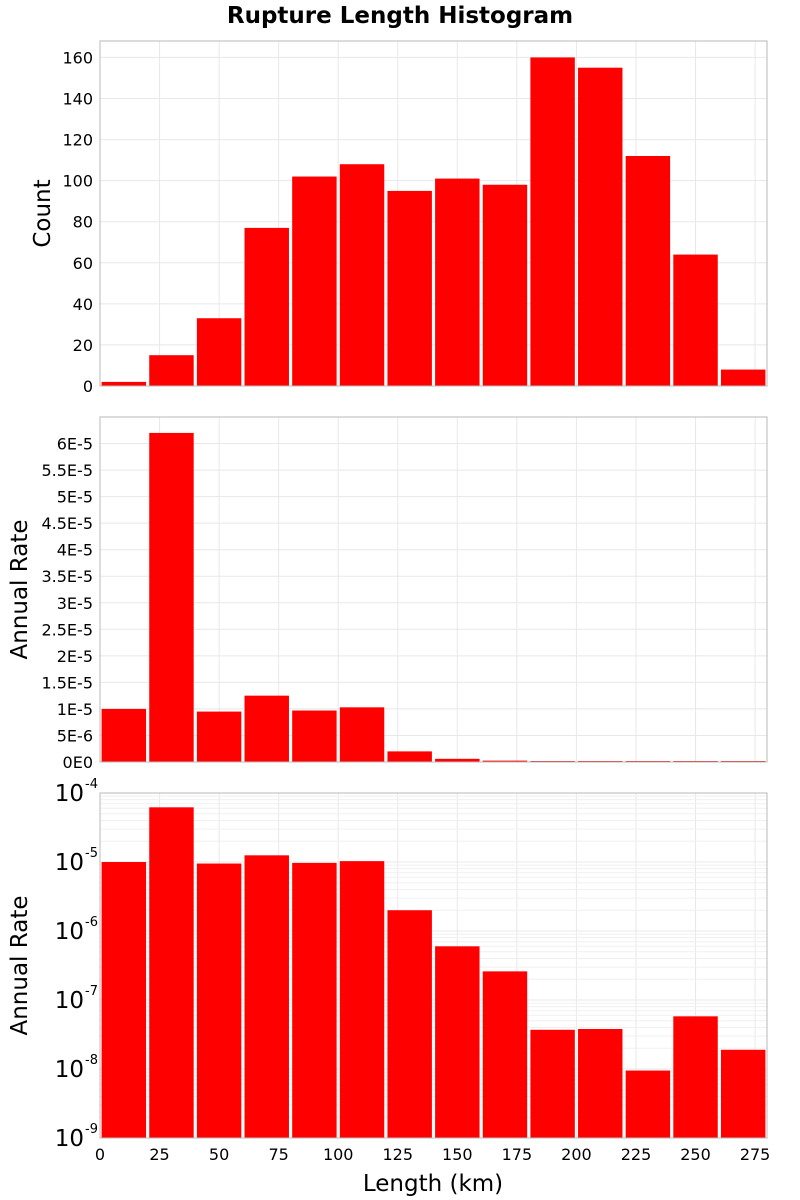 This screenshot has width=800, height=1200. Describe the element at coordinates (91, 853) in the screenshot. I see `y-tick-exponent: -5` at that location.